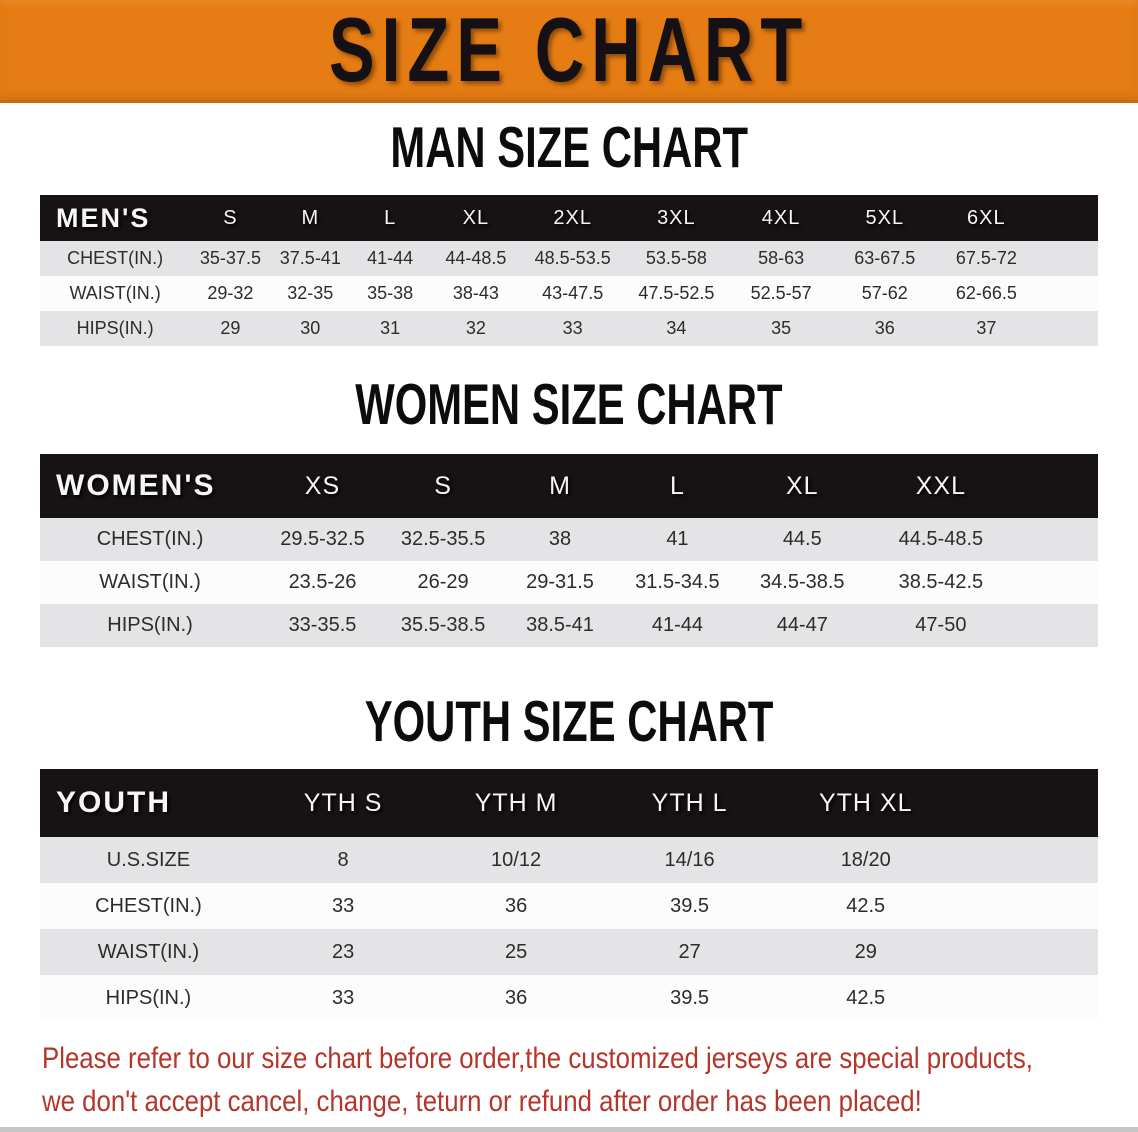 The width and height of the screenshot is (1138, 1132). I want to click on size-value: 29.5-32.5, so click(322, 539).